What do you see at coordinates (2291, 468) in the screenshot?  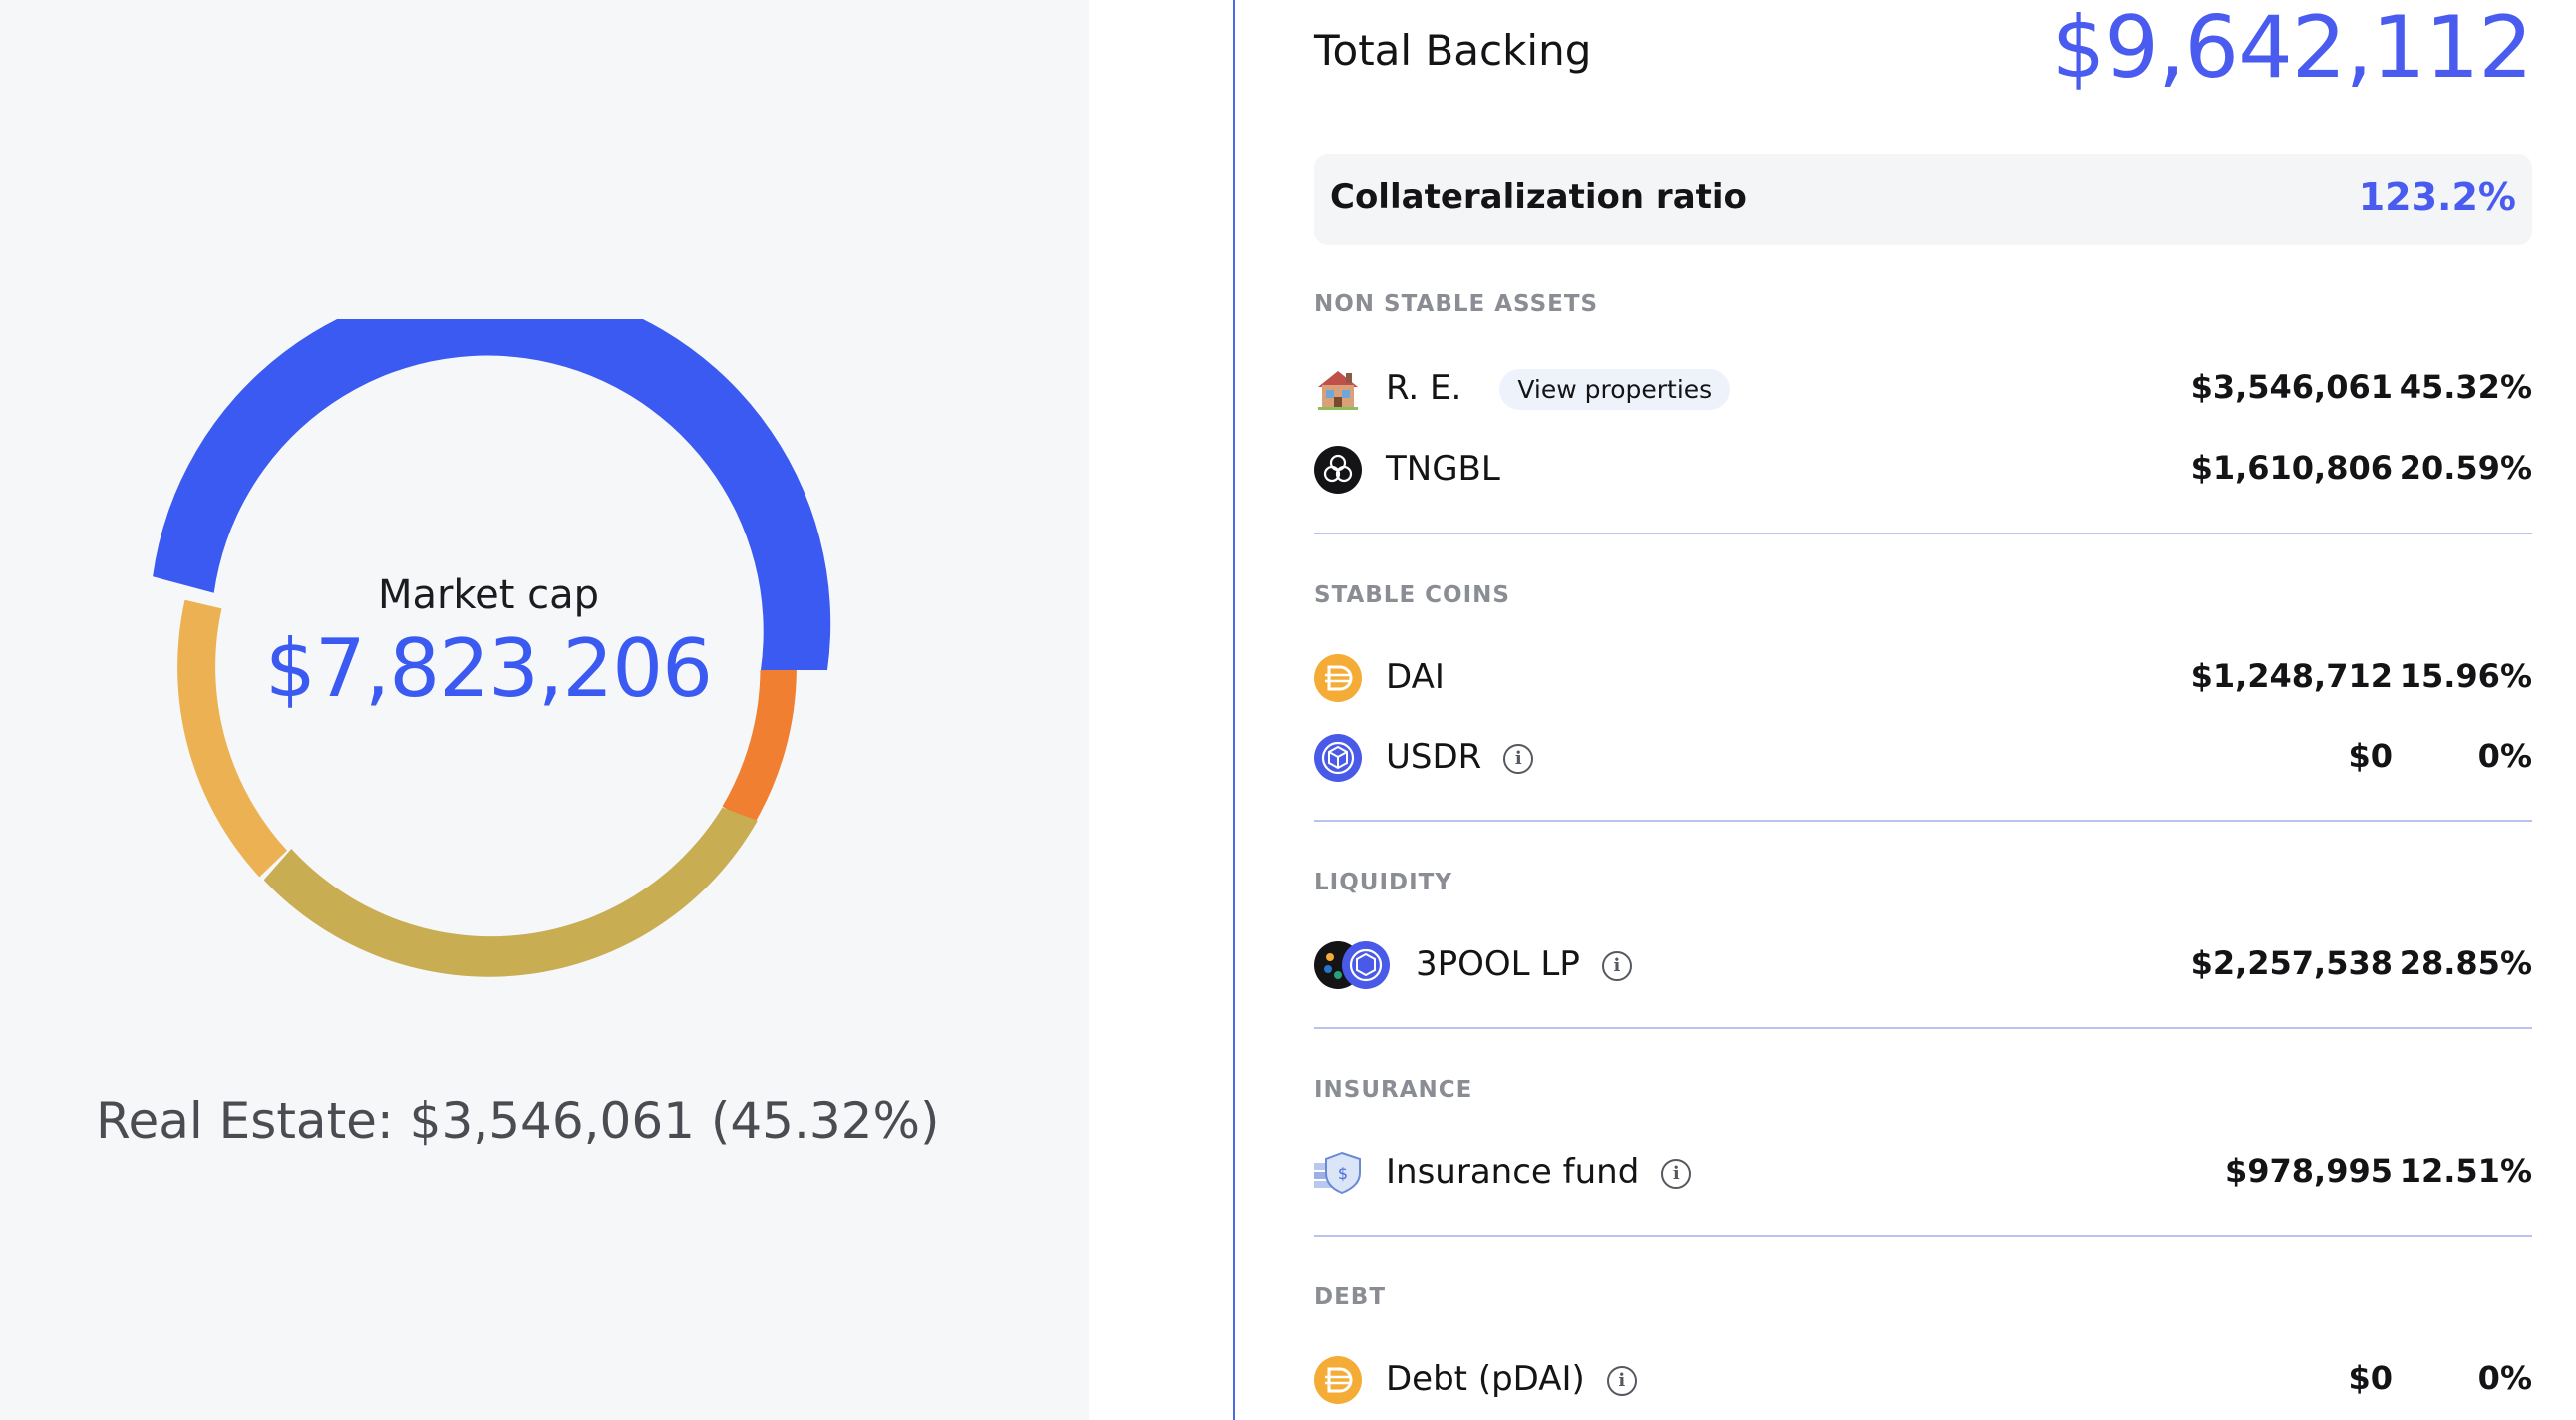 I see `asset-amount: $1,610,806` at bounding box center [2291, 468].